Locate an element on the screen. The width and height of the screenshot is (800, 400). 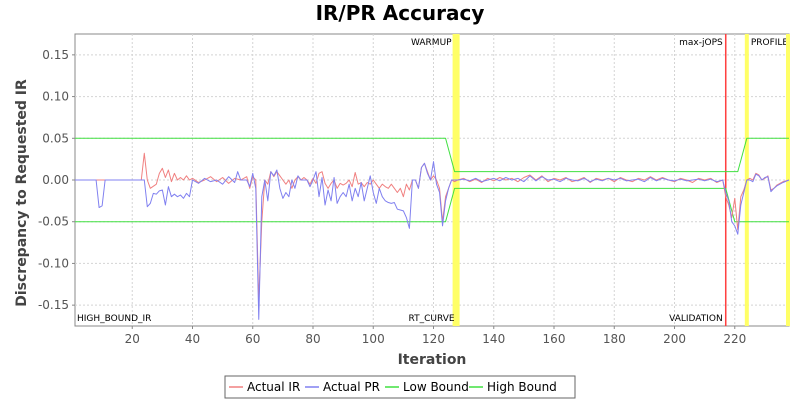
x-tick-label: 200 is located at coordinates (674, 339).